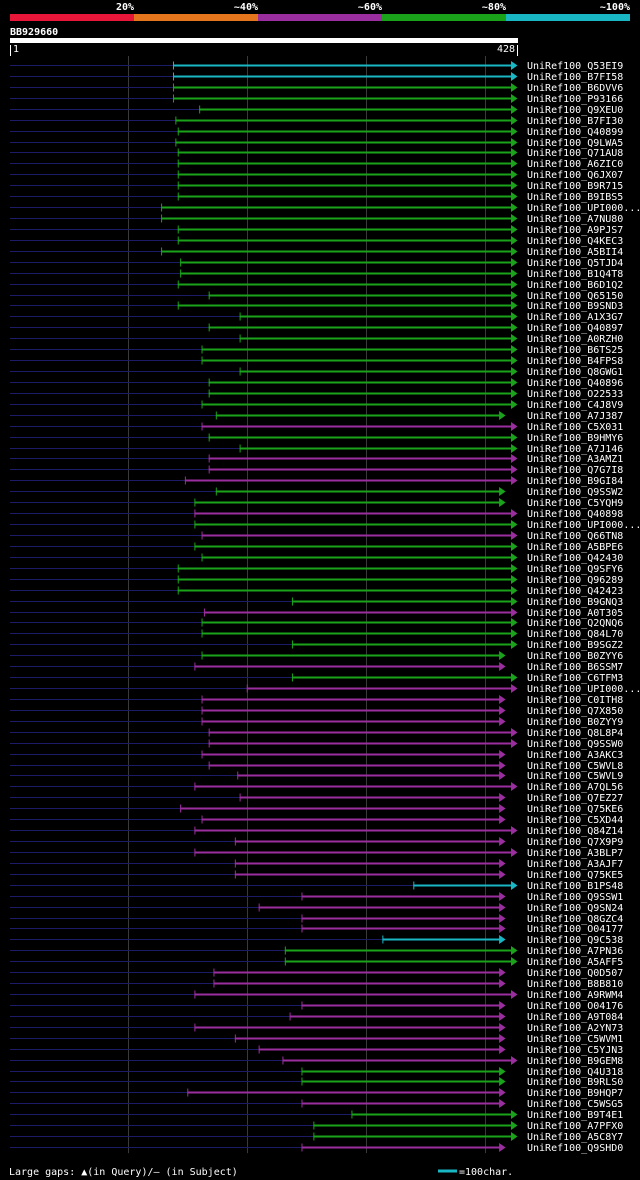 This screenshot has width=640, height=1180. What do you see at coordinates (575, 296) in the screenshot?
I see `hit-label: UniRef100_Q65150` at bounding box center [575, 296].